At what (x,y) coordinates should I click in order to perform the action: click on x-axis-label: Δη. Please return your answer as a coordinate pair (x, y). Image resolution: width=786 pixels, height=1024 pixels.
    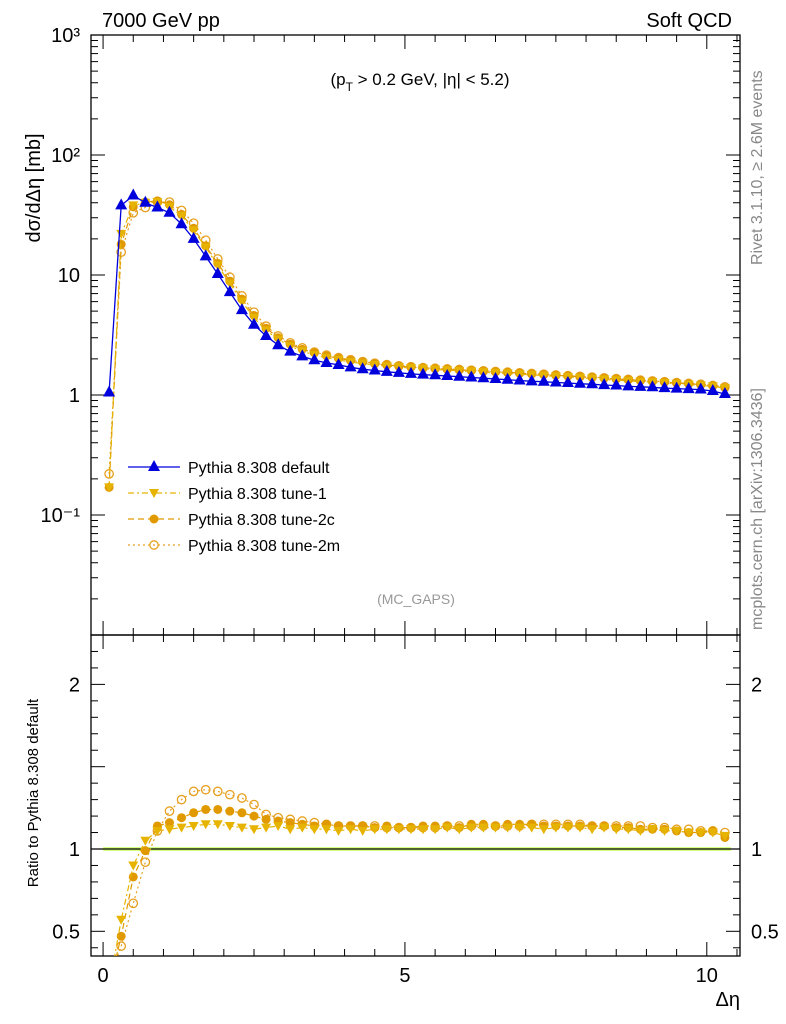
    Looking at the image, I should click on (728, 1000).